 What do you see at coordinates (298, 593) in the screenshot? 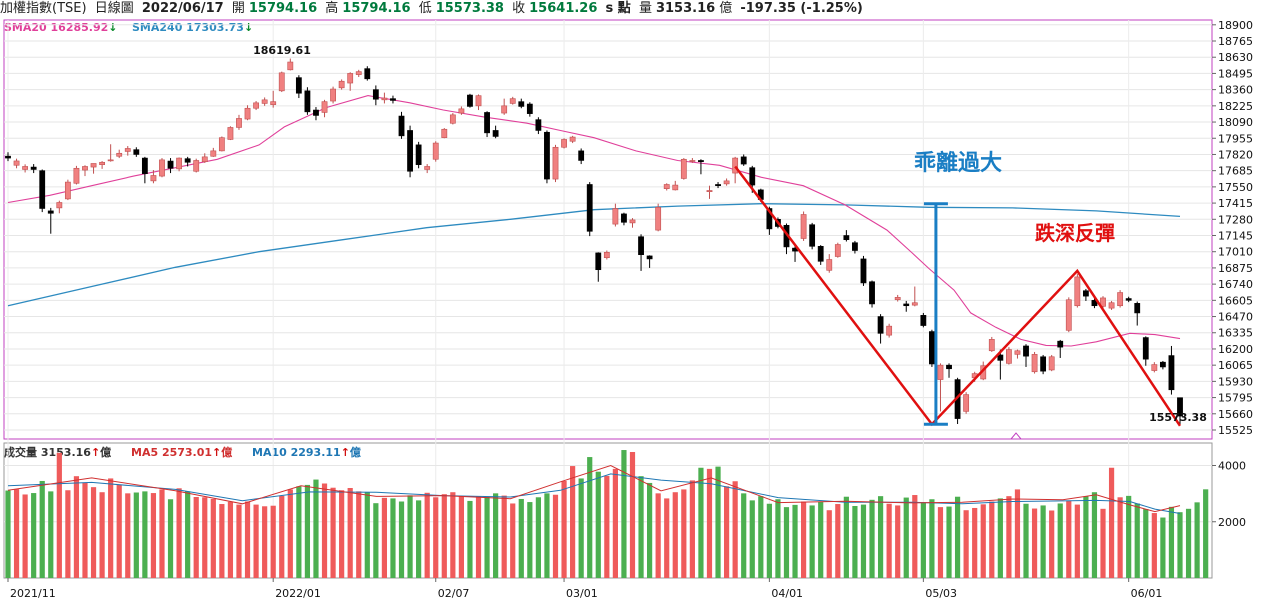
I see `date-tick-label: 2022/01` at bounding box center [298, 593].